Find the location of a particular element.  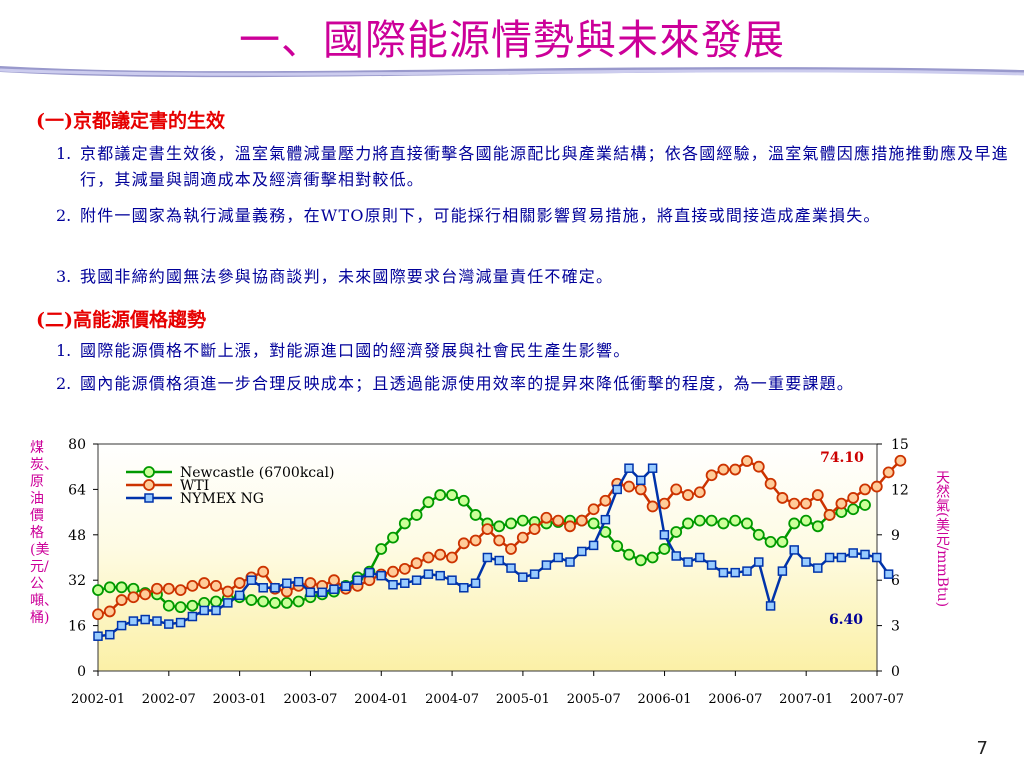

y-right-tick-label: 6 is located at coordinates (895, 581).